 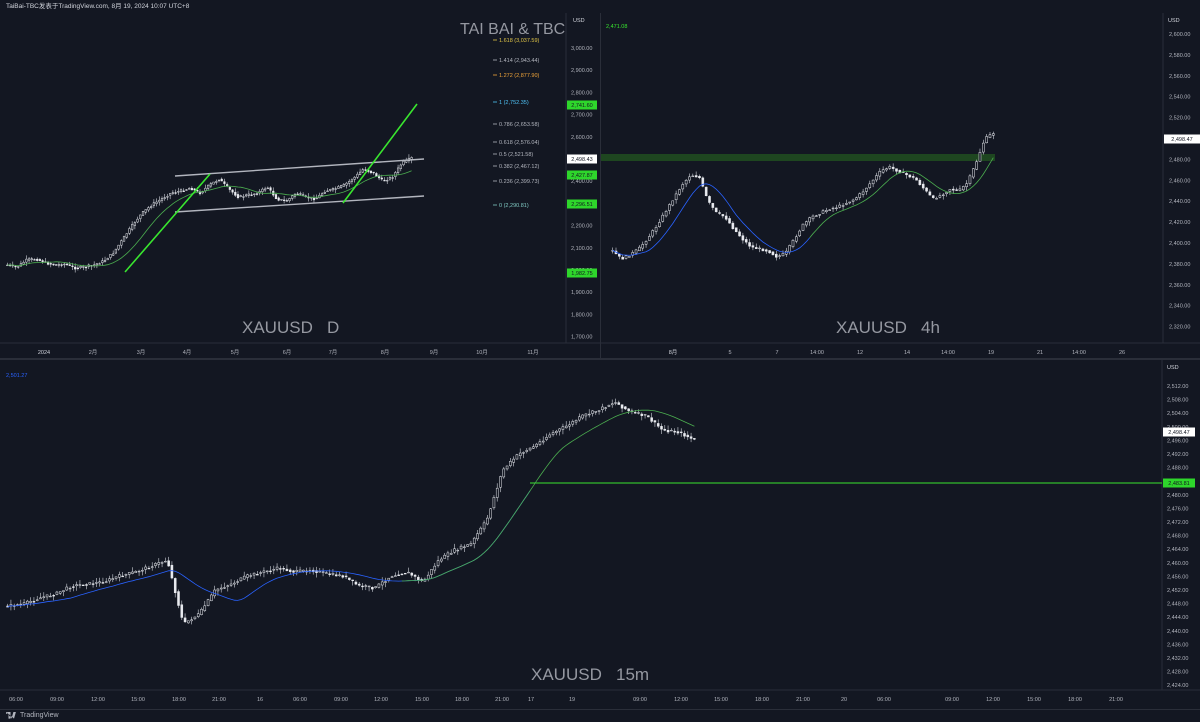 What do you see at coordinates (532, 352) in the screenshot?
I see `daily-time-tick: 11月` at bounding box center [532, 352].